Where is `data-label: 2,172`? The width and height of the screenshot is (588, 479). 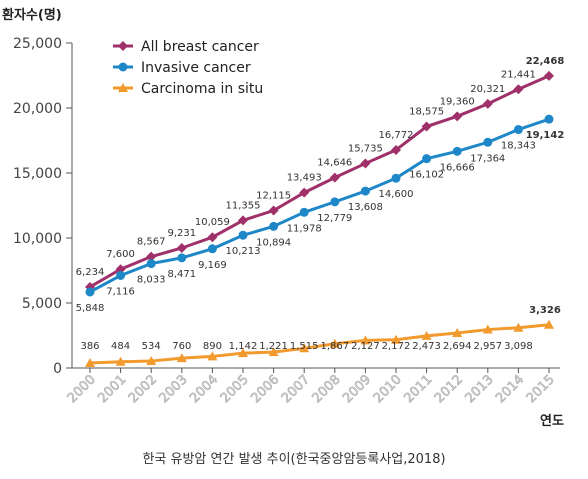
data-label: 2,172 is located at coordinates (396, 346).